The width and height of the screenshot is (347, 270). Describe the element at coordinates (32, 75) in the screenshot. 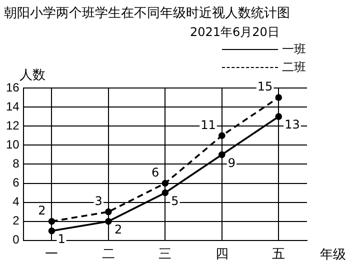

I see `y-axis-title: 人数` at that location.